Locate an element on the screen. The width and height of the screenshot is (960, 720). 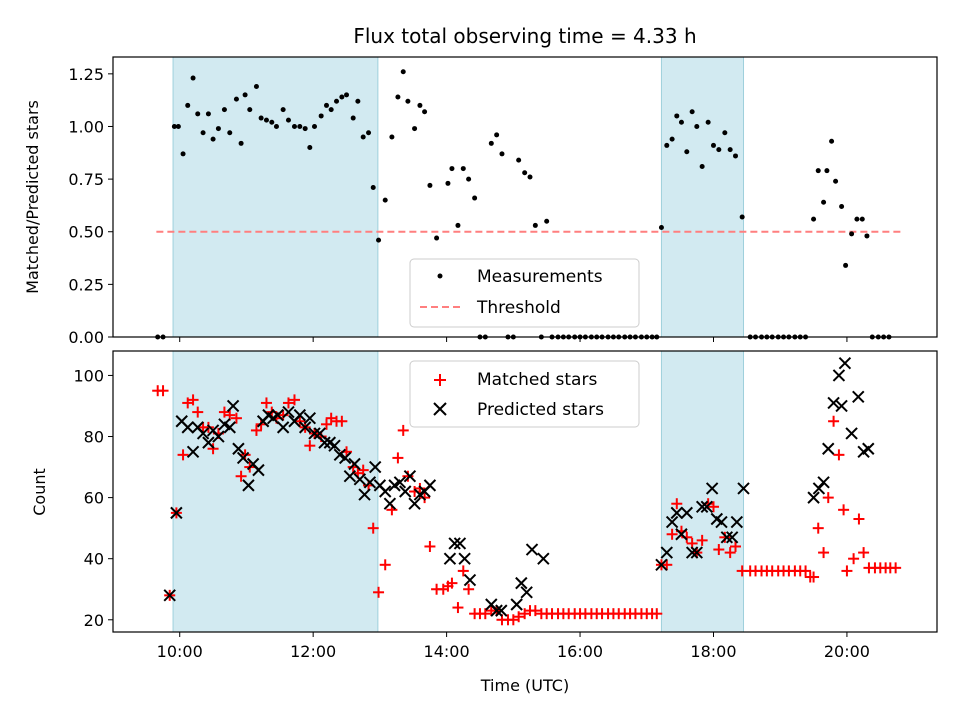
x-axis-label: Time (UTC) is located at coordinates (524, 685).